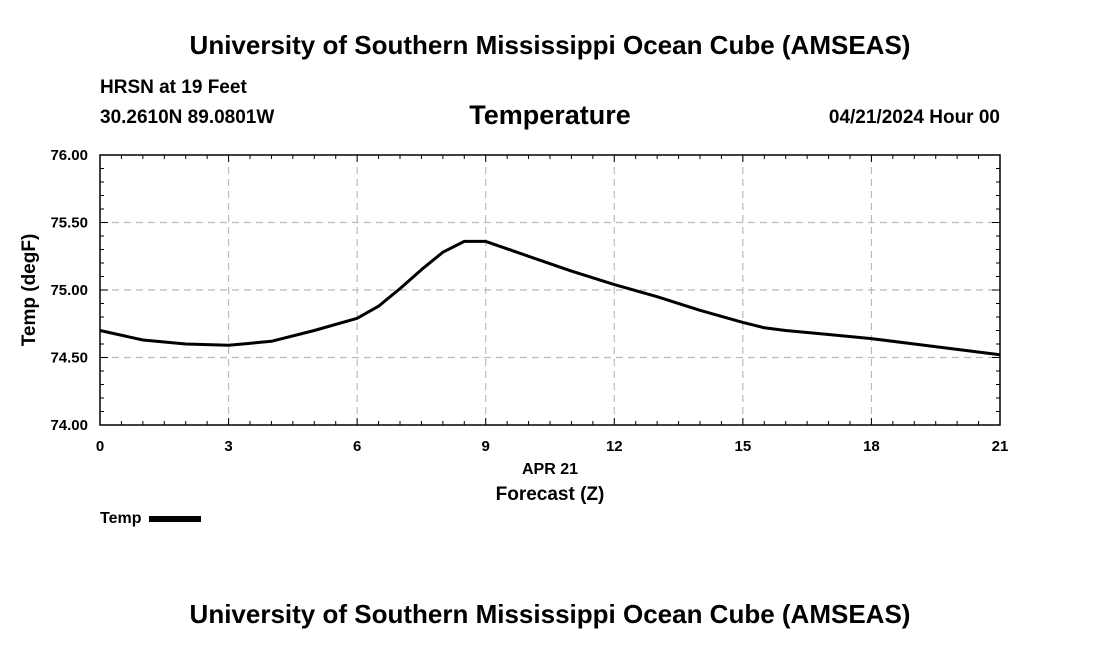 The width and height of the screenshot is (1100, 650). I want to click on x-tick-label: 3, so click(228, 446).